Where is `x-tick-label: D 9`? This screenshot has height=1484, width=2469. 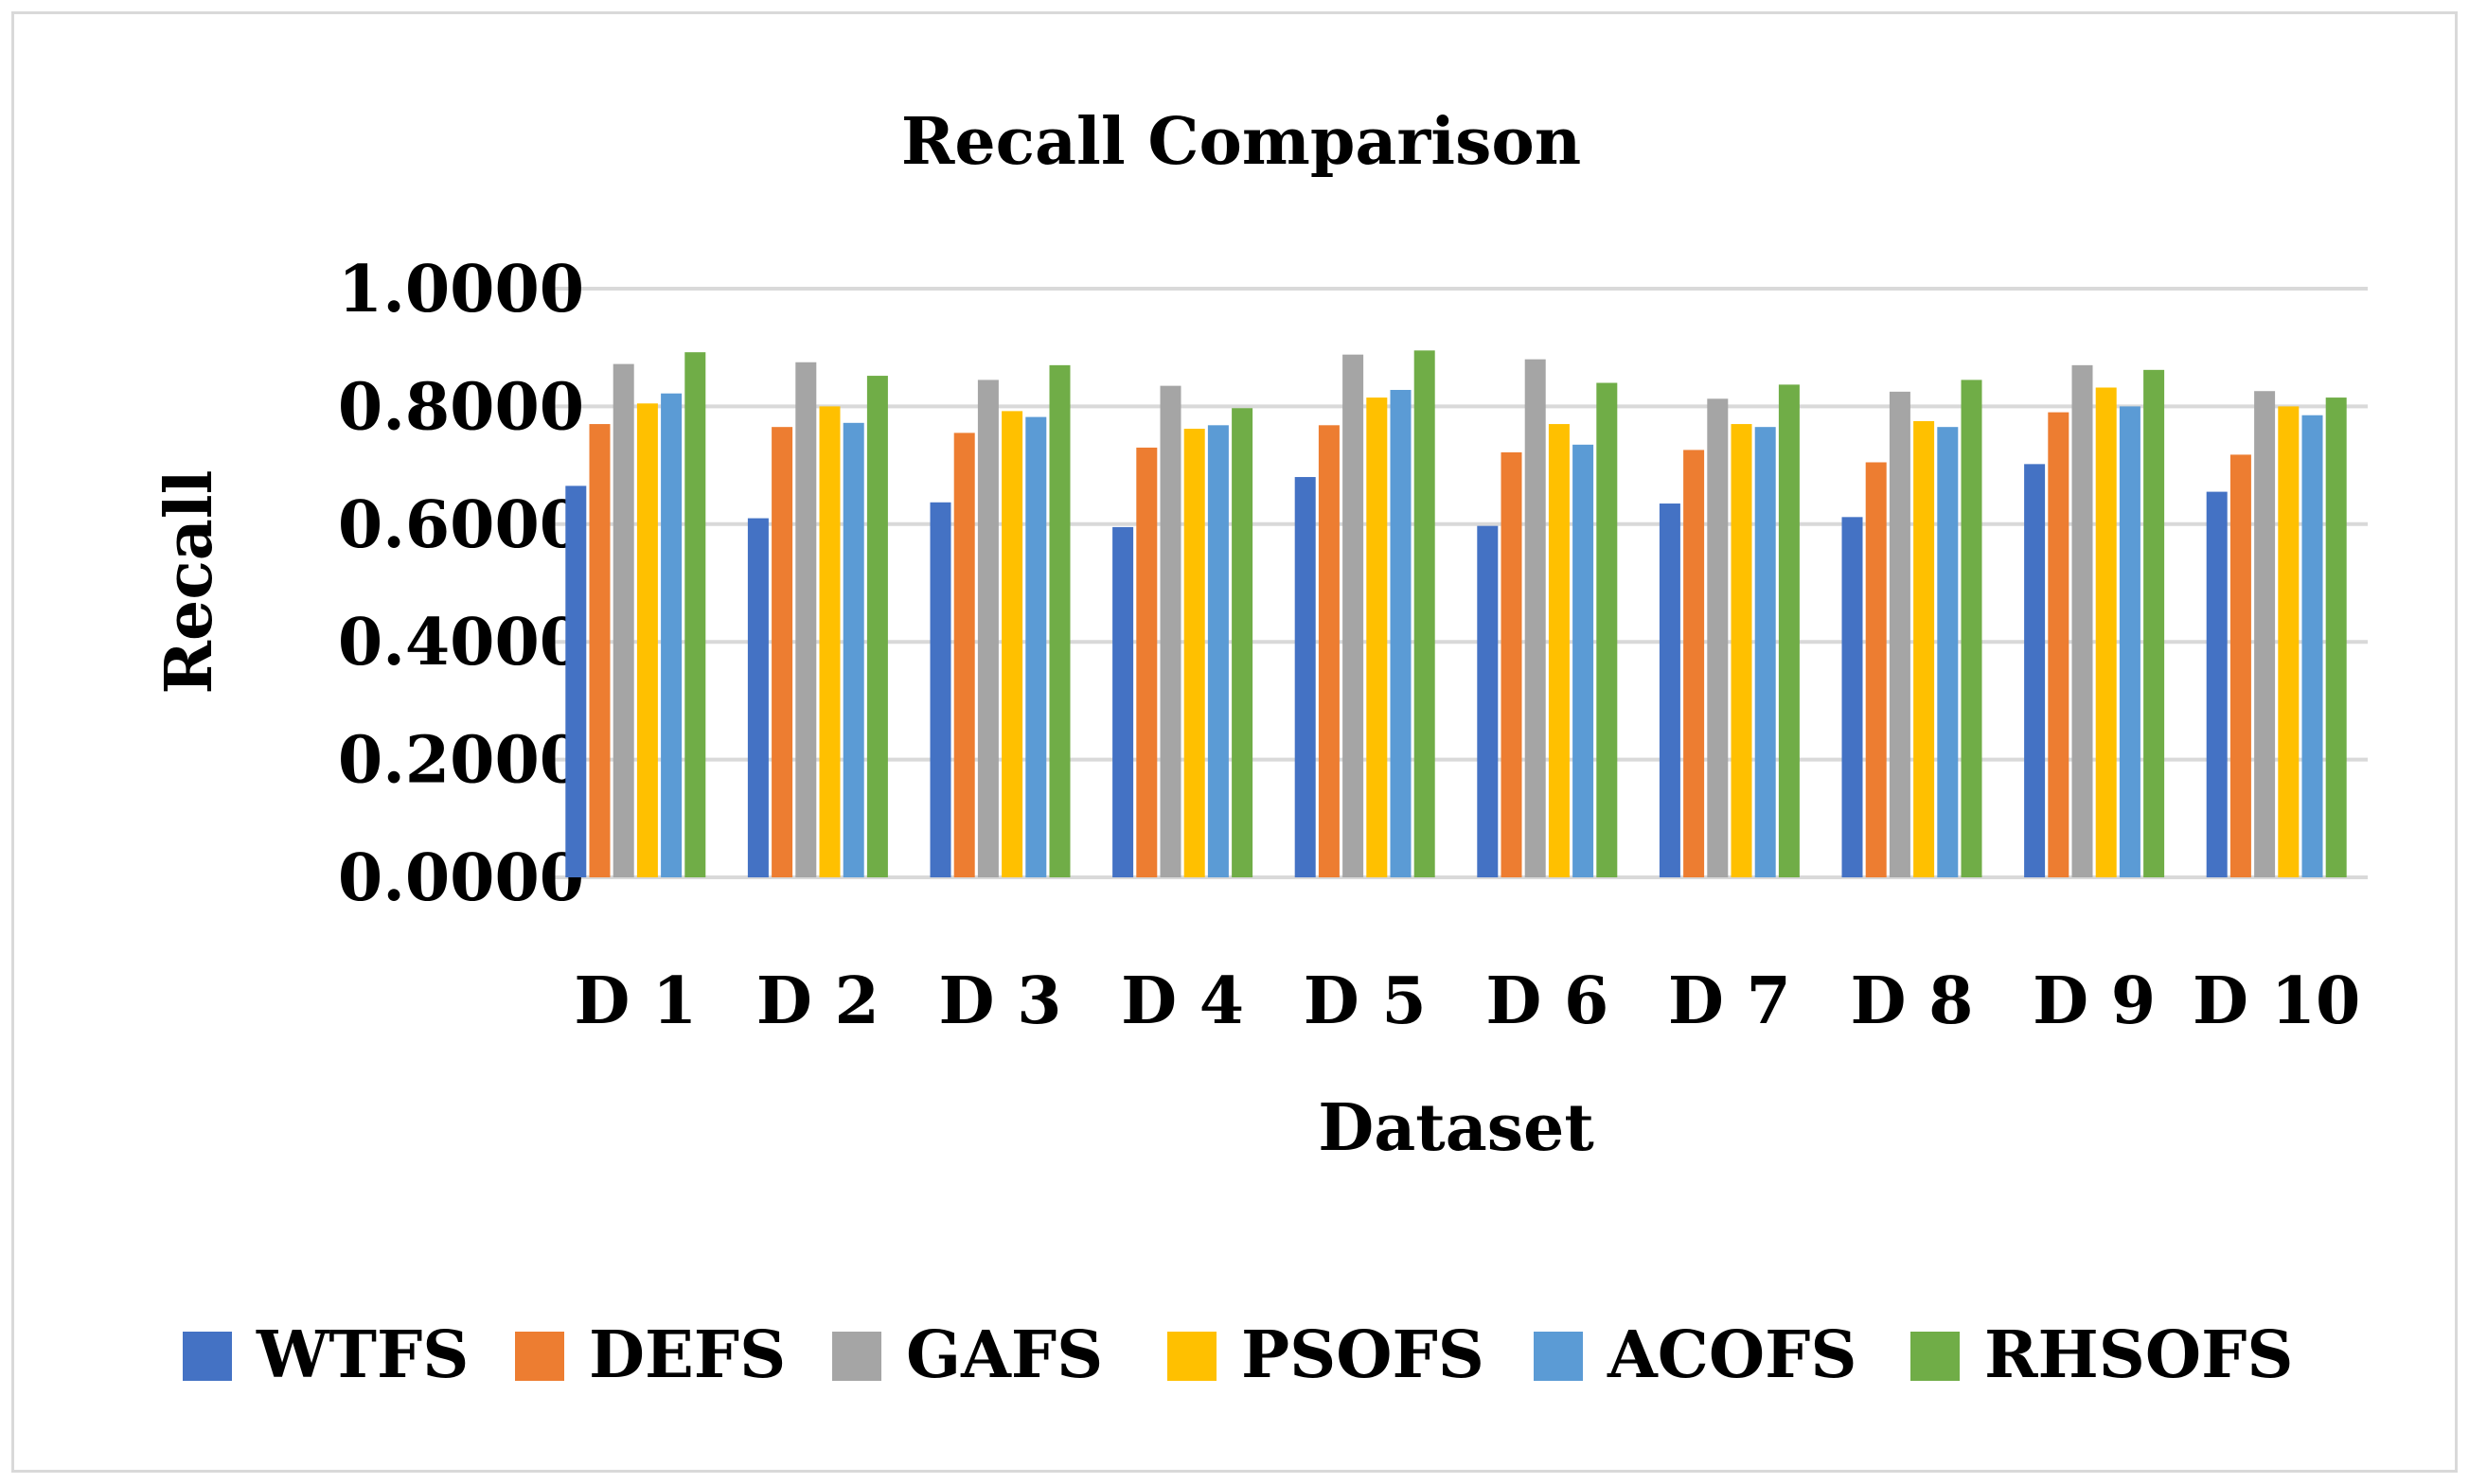 x-tick-label: D 9 is located at coordinates (2094, 1001).